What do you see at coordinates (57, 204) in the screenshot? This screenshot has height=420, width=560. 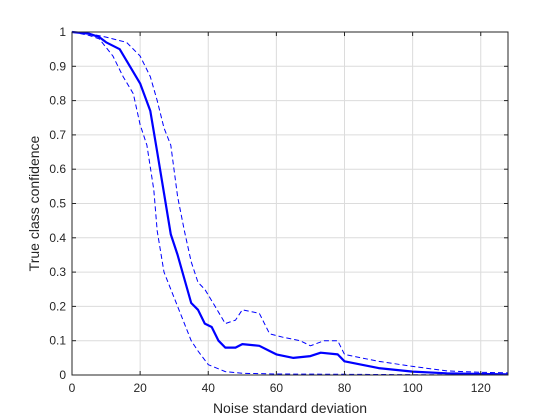 I see `y-tick-label: 0.5` at bounding box center [57, 204].